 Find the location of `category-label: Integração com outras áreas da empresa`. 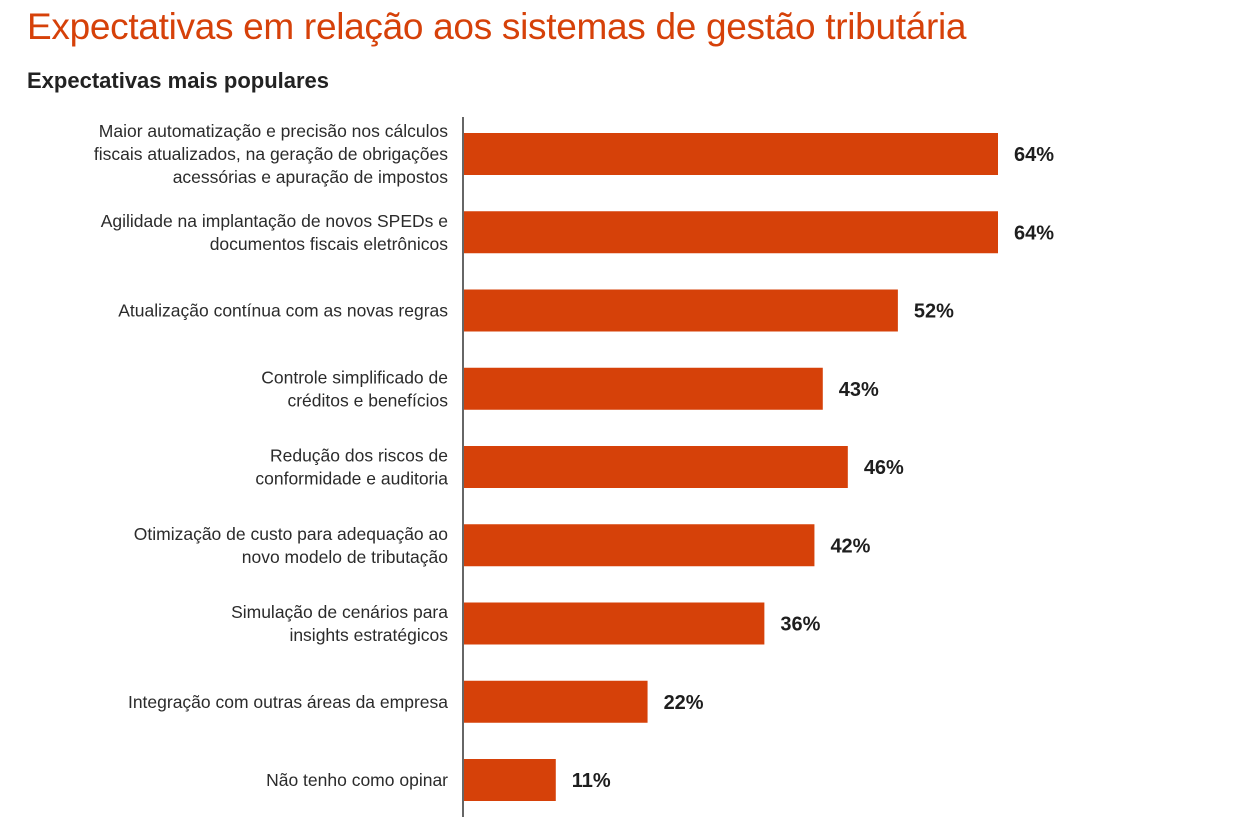

category-label: Integração com outras áreas da empresa is located at coordinates (288, 702).